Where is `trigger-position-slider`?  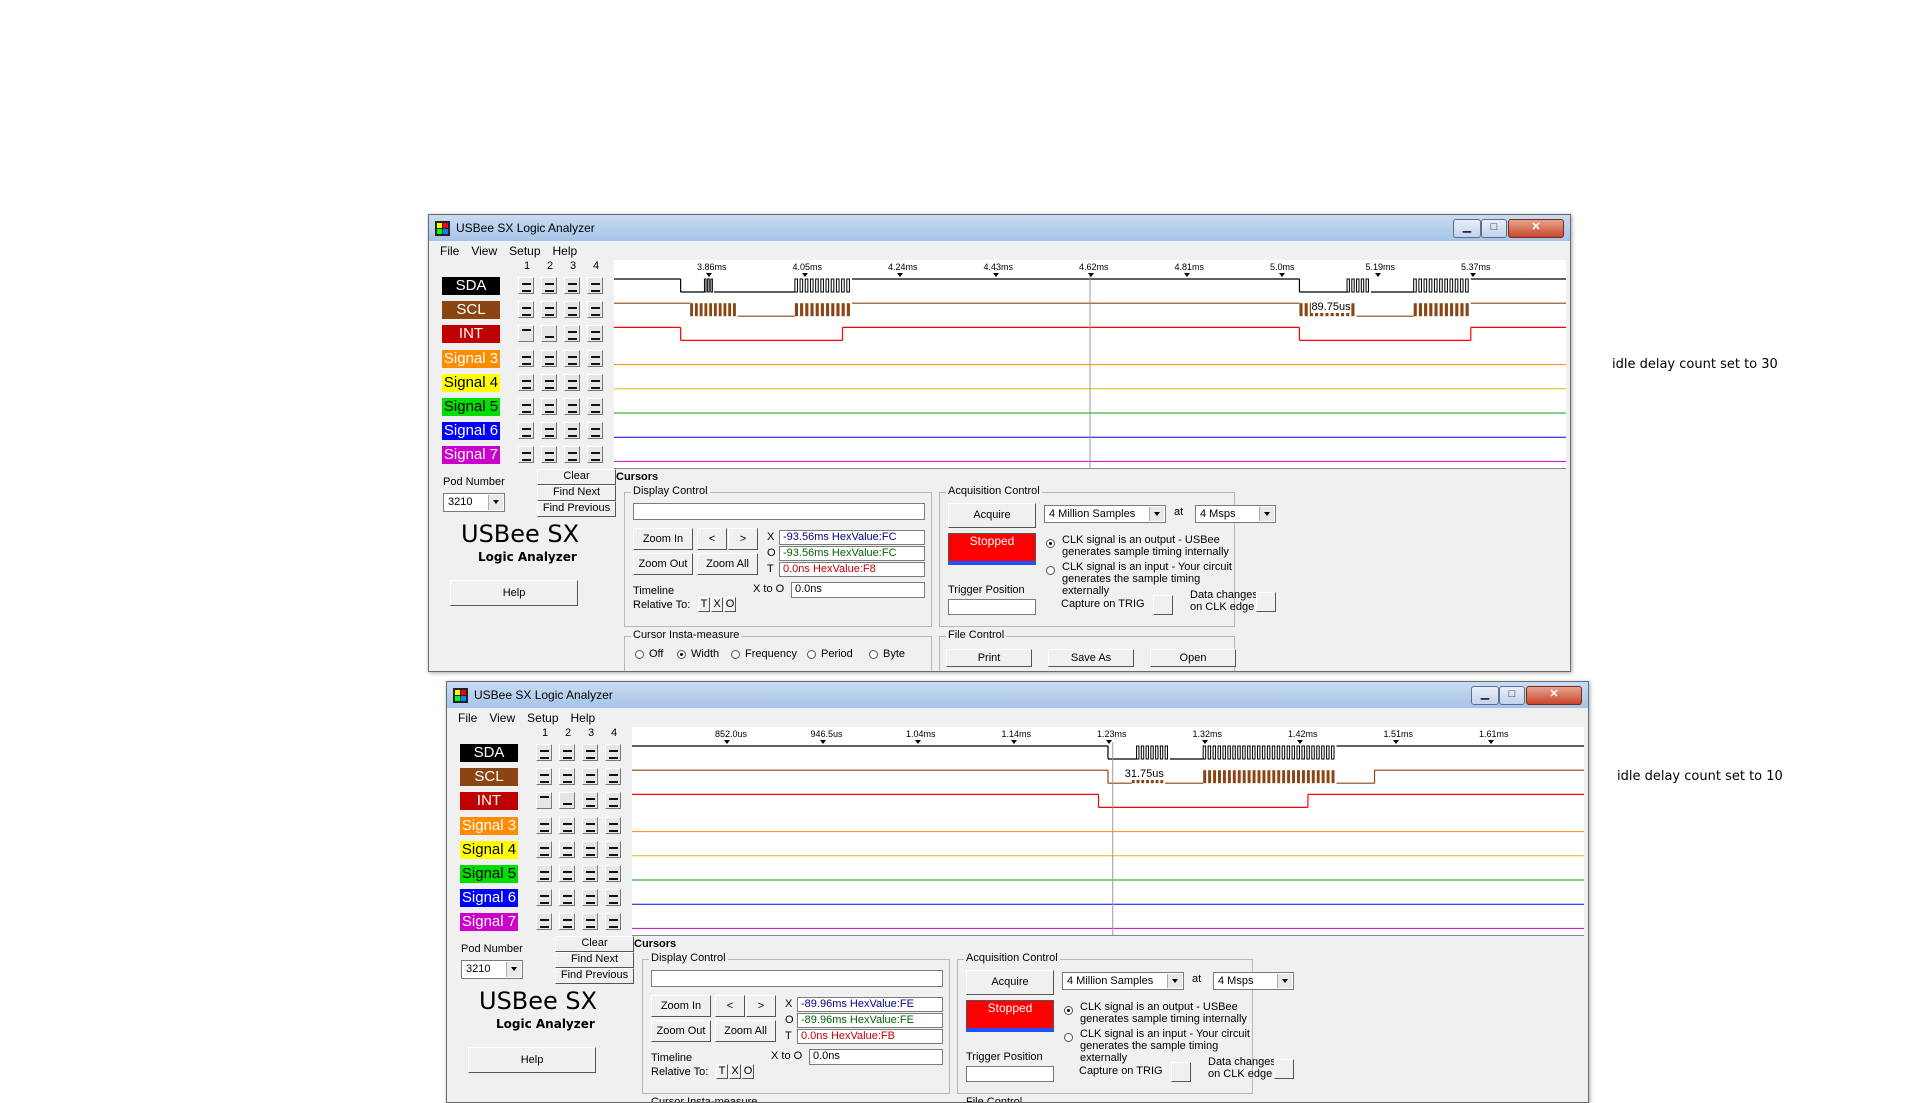
trigger-position-slider is located at coordinates (992, 607).